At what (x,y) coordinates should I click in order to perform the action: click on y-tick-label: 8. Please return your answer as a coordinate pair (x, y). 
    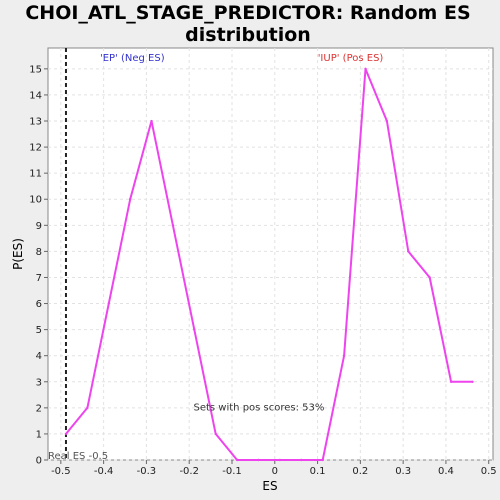
    Looking at the image, I should click on (39, 252).